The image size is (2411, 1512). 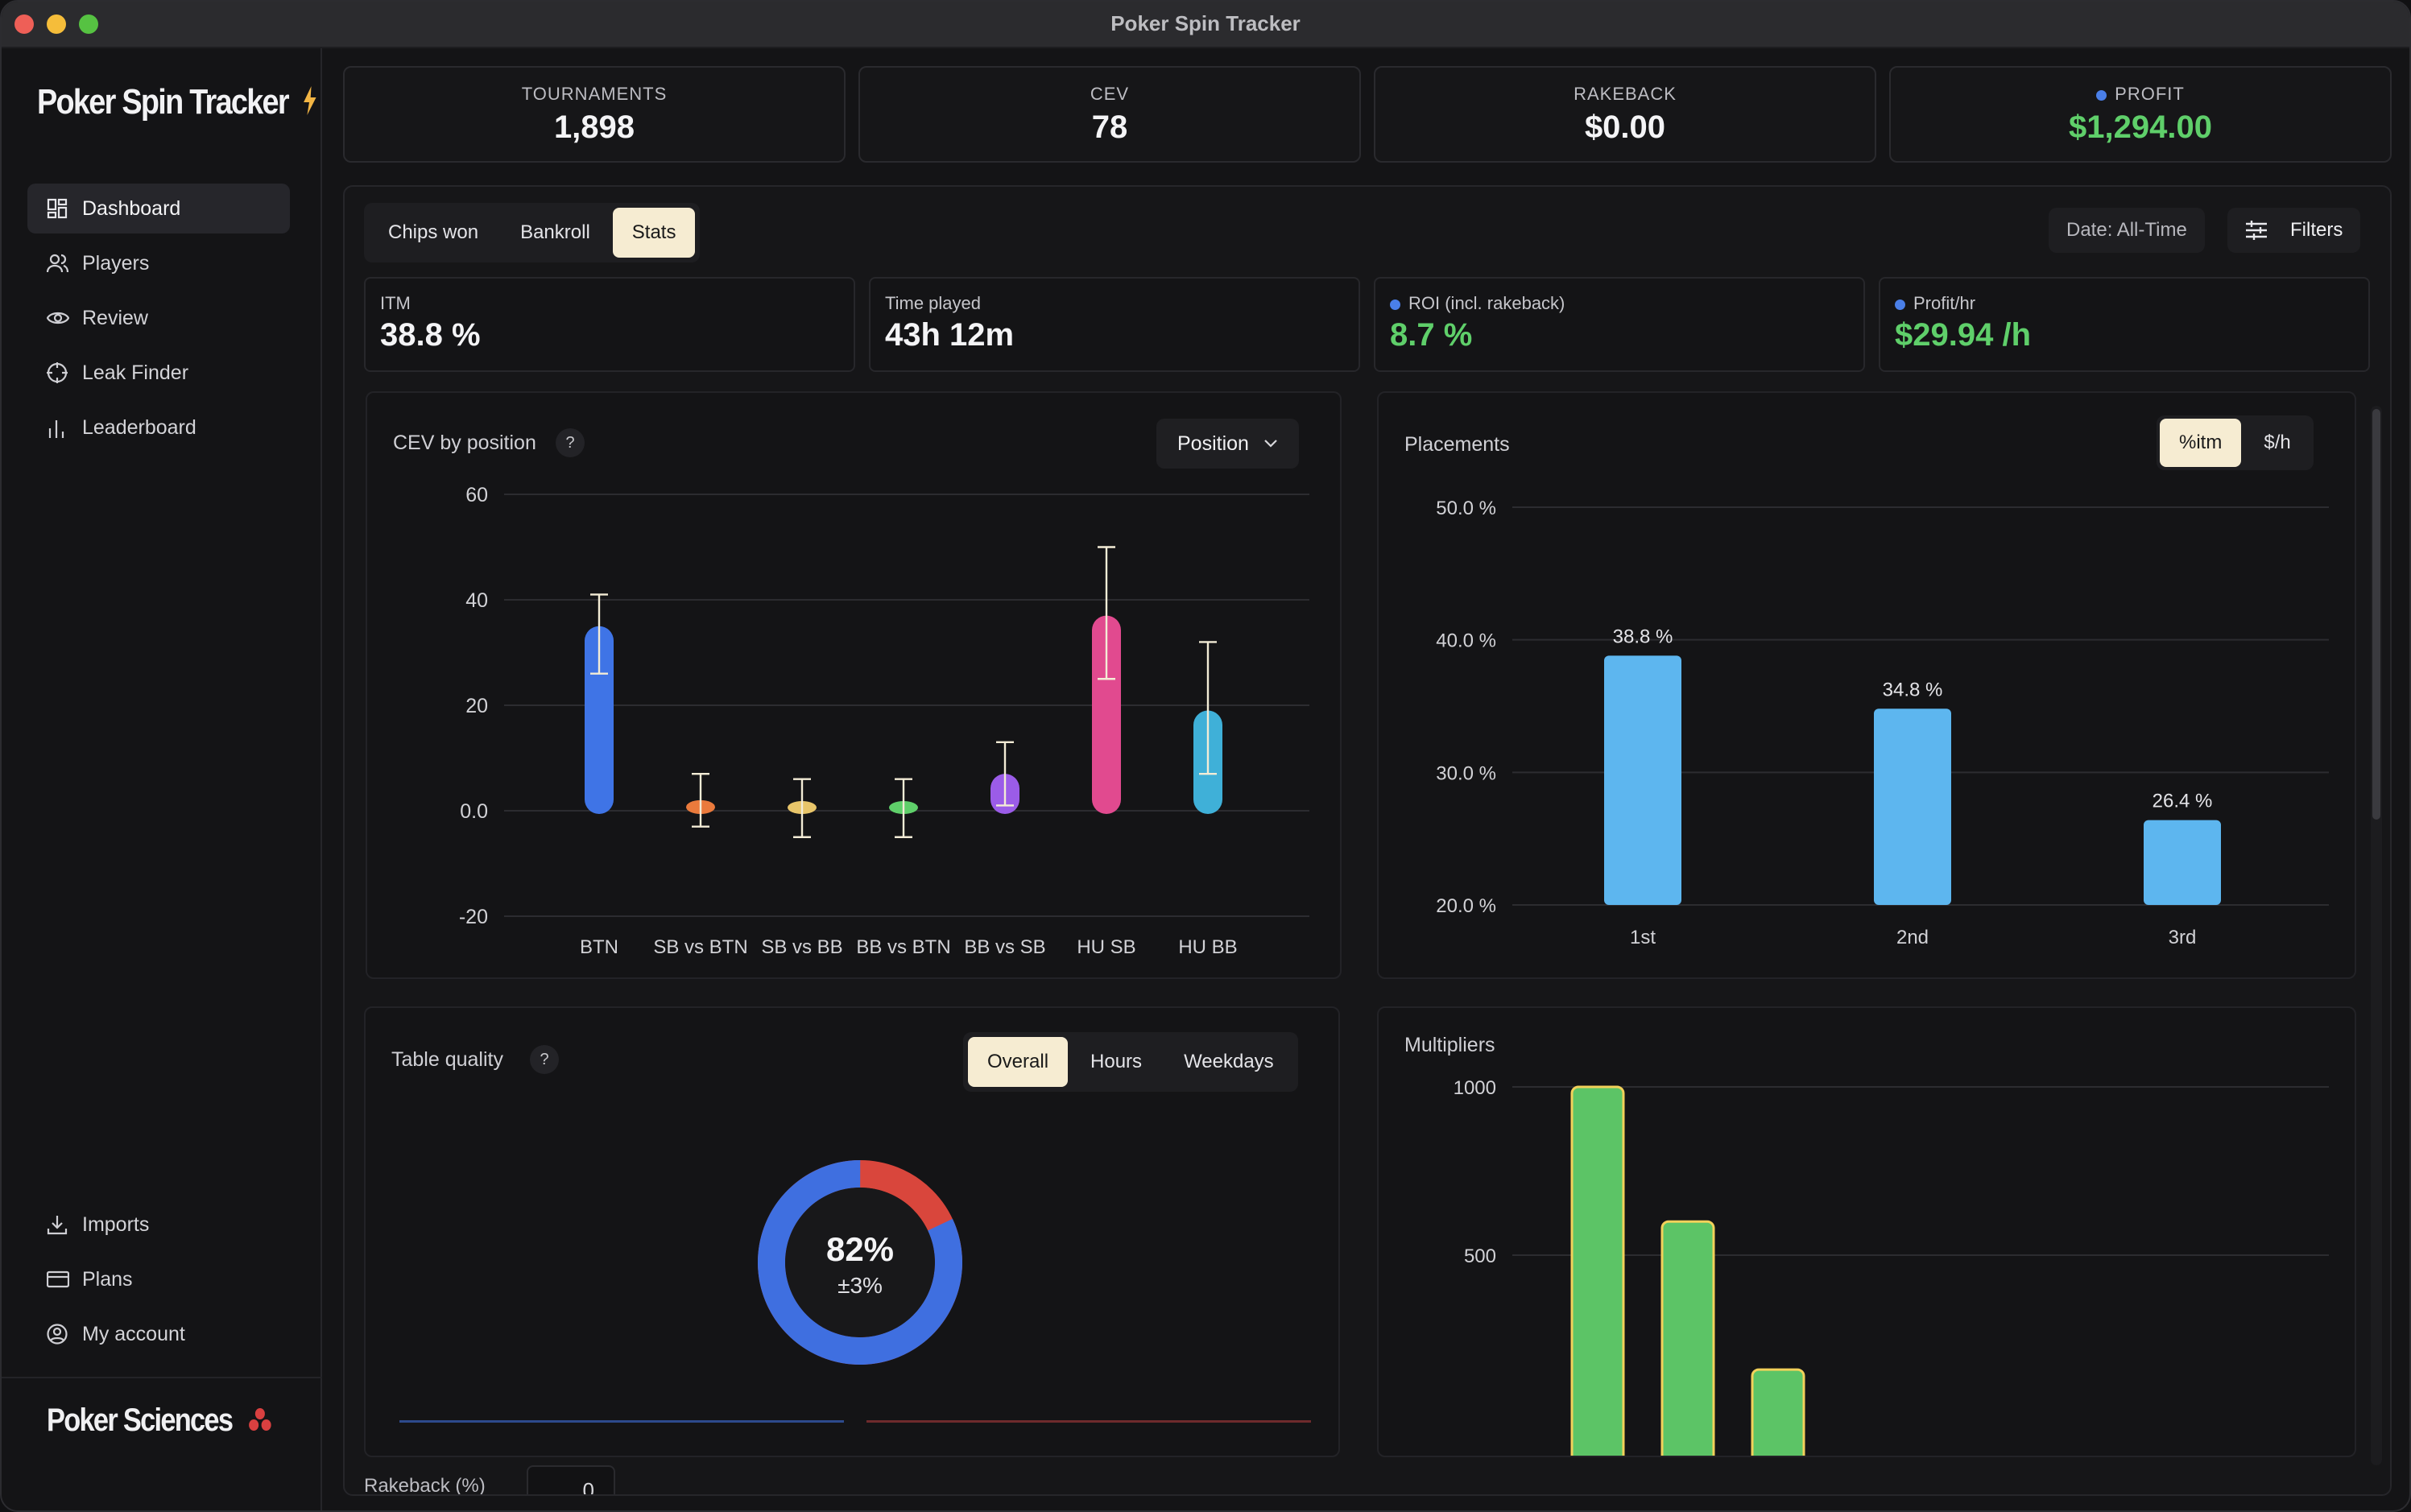 I want to click on eye-icon, so click(x=58, y=318).